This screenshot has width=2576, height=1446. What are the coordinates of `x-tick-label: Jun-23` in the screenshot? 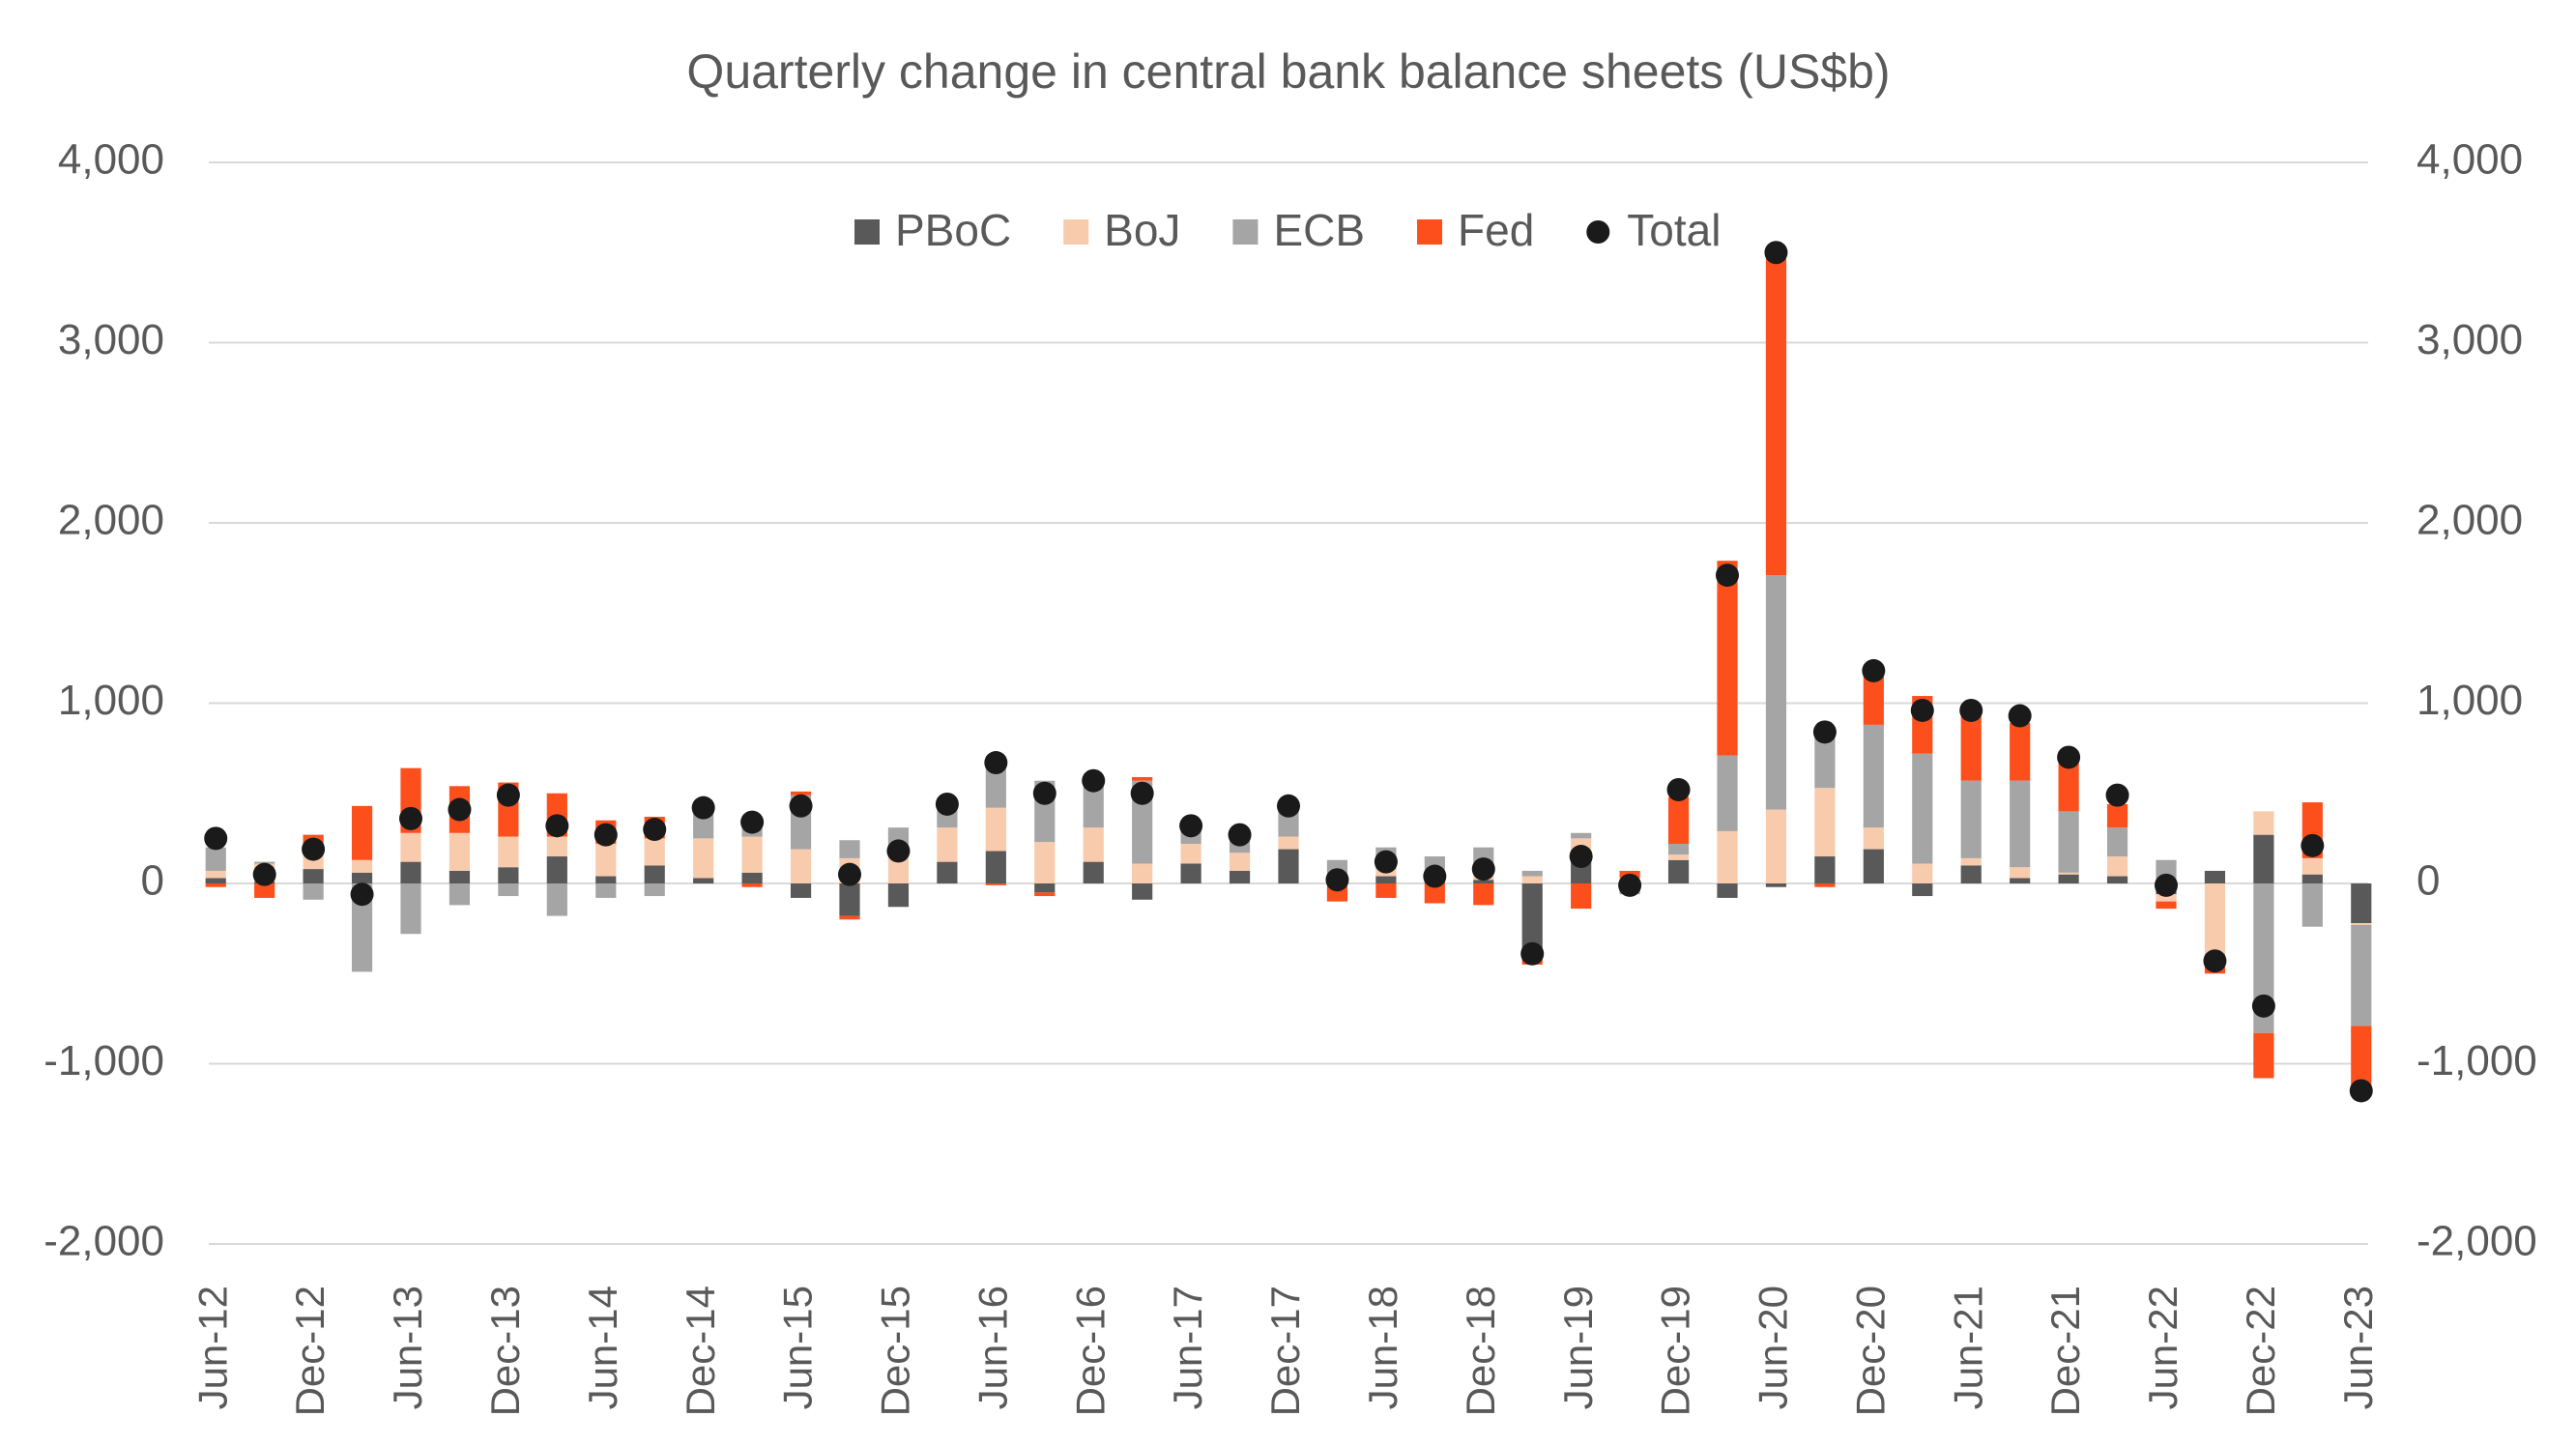 It's located at (2358, 1348).